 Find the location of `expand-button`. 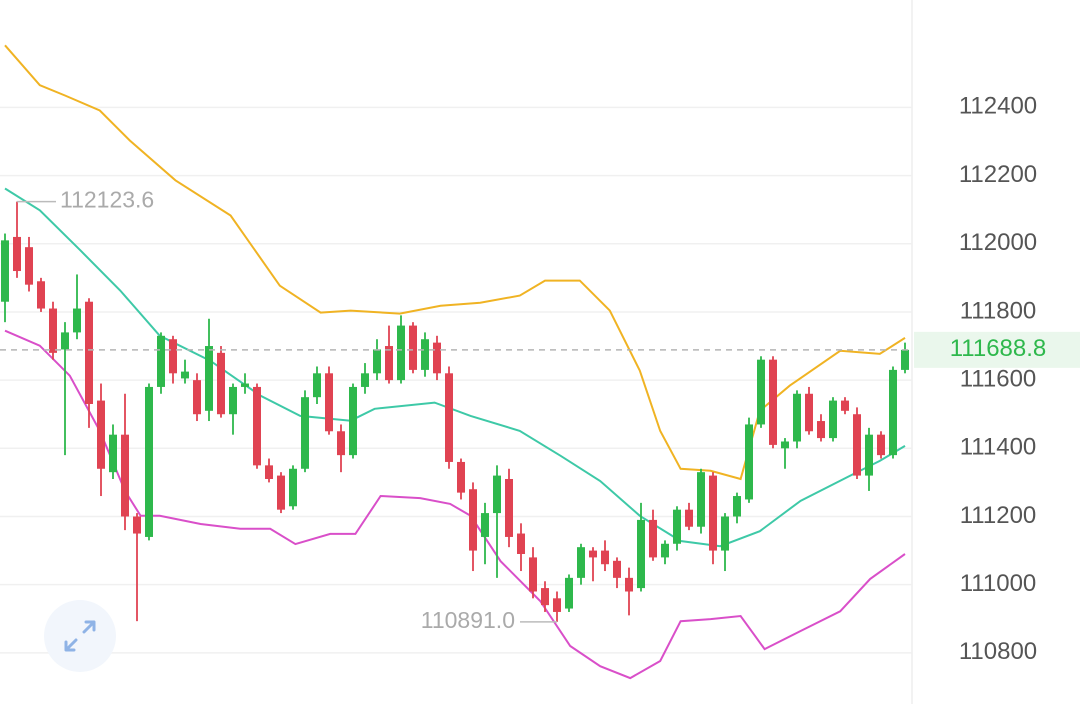

expand-button is located at coordinates (80, 636).